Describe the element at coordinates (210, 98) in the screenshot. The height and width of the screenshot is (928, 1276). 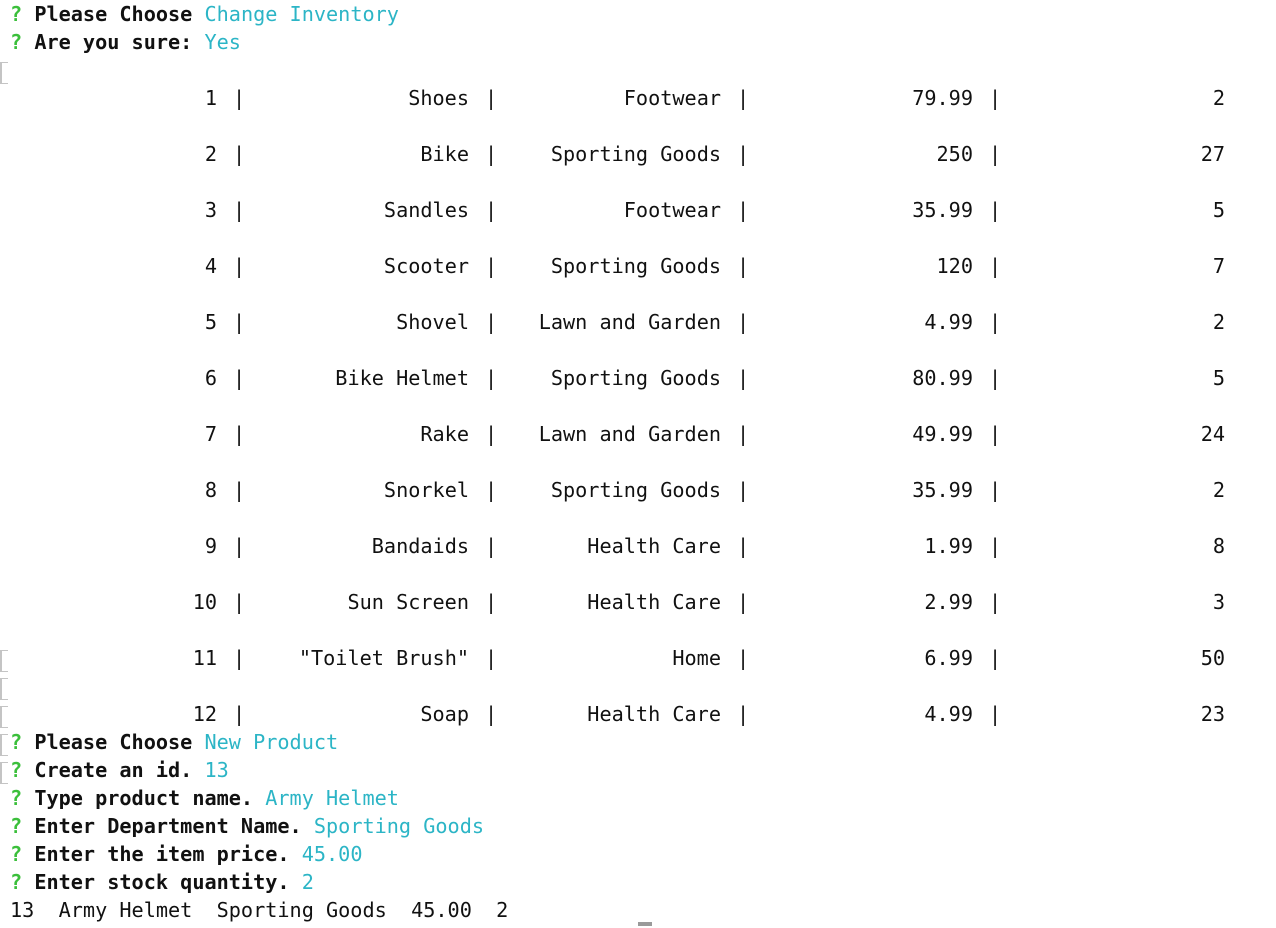
I see `cell-id: 1` at that location.